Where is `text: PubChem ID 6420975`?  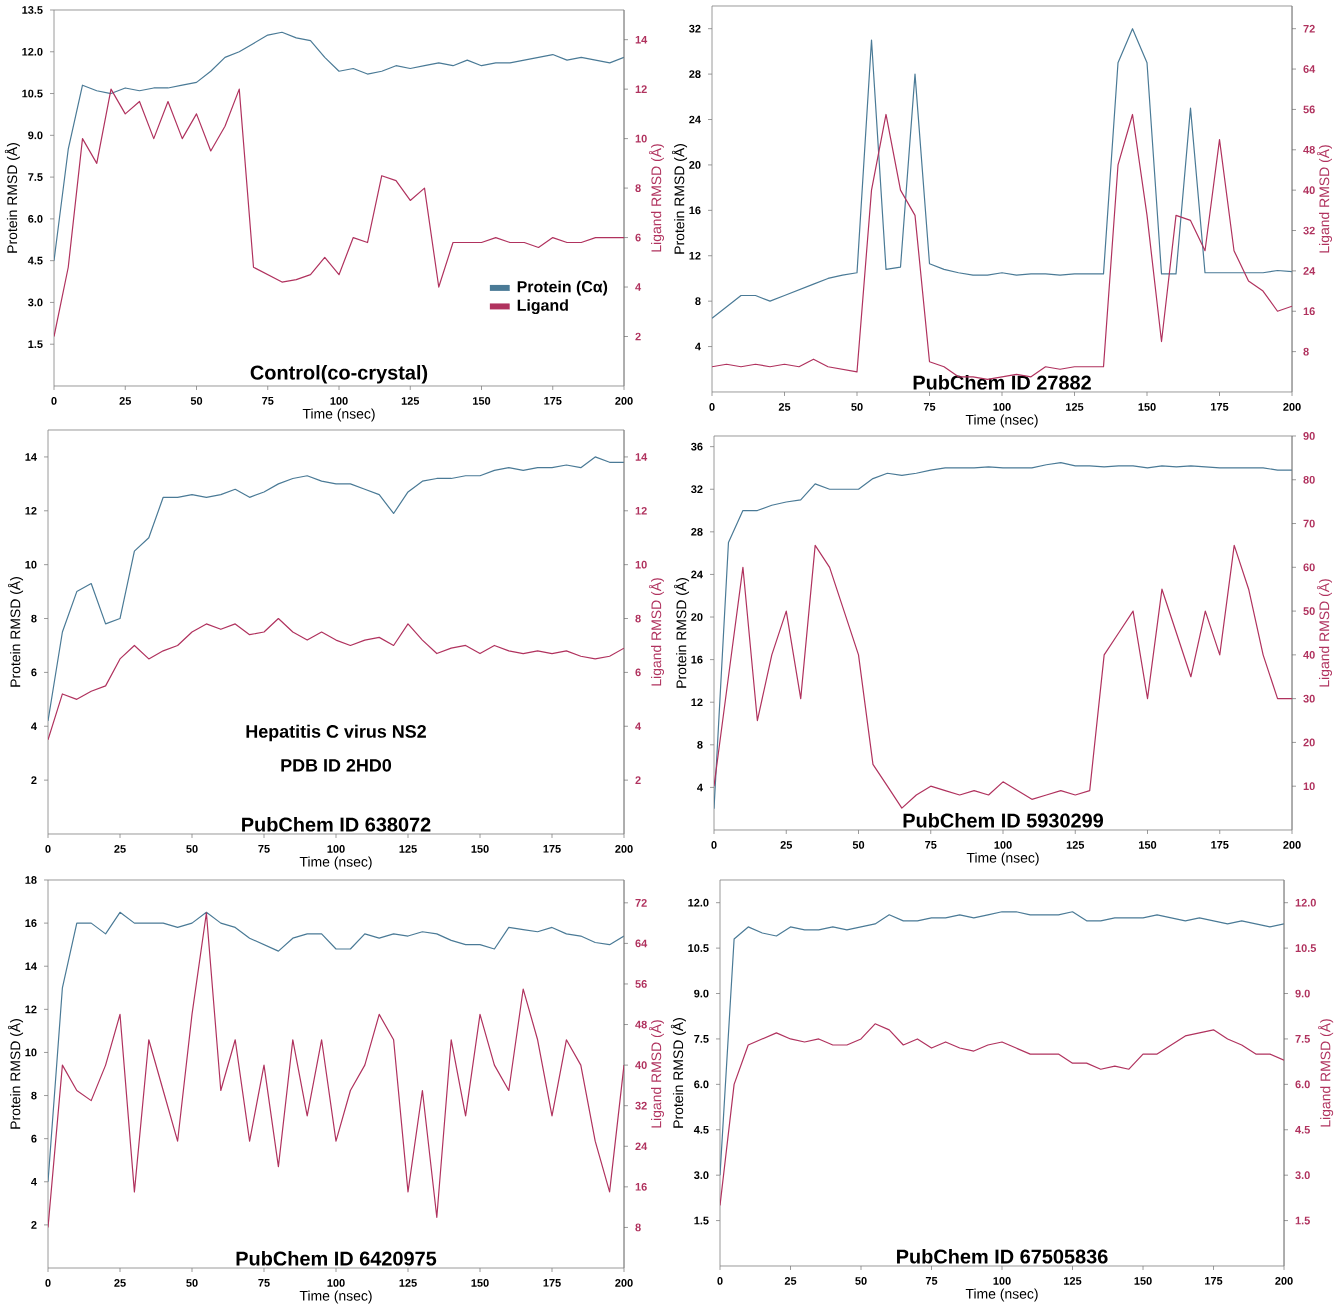 text: PubChem ID 6420975 is located at coordinates (336, 1258).